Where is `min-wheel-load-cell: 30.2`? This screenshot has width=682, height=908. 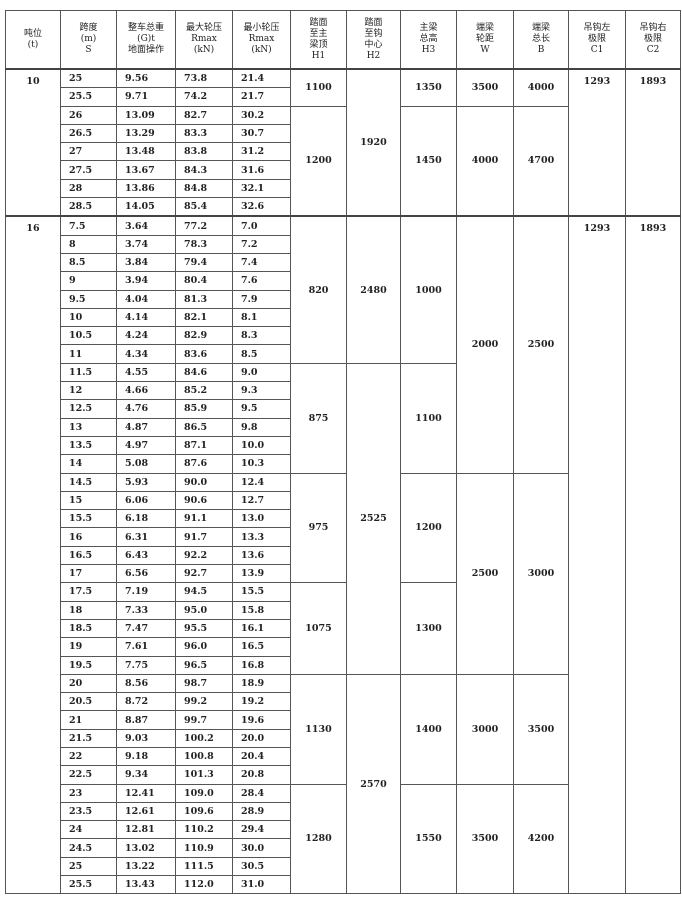
min-wheel-load-cell: 30.2 is located at coordinates (261, 115).